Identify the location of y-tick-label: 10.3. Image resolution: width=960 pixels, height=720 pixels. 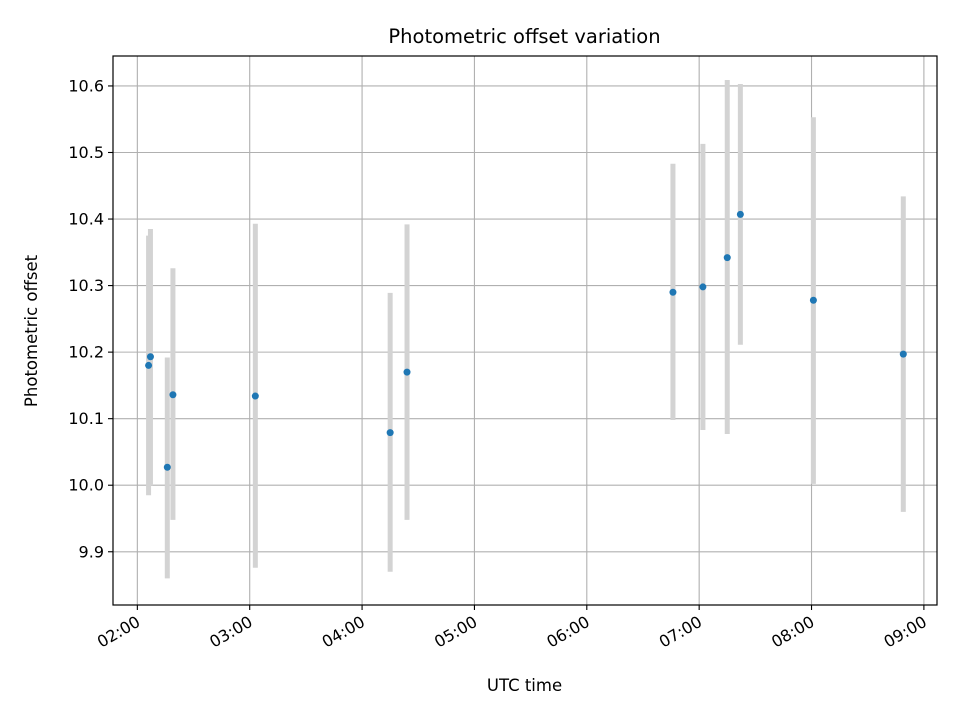
(86, 285).